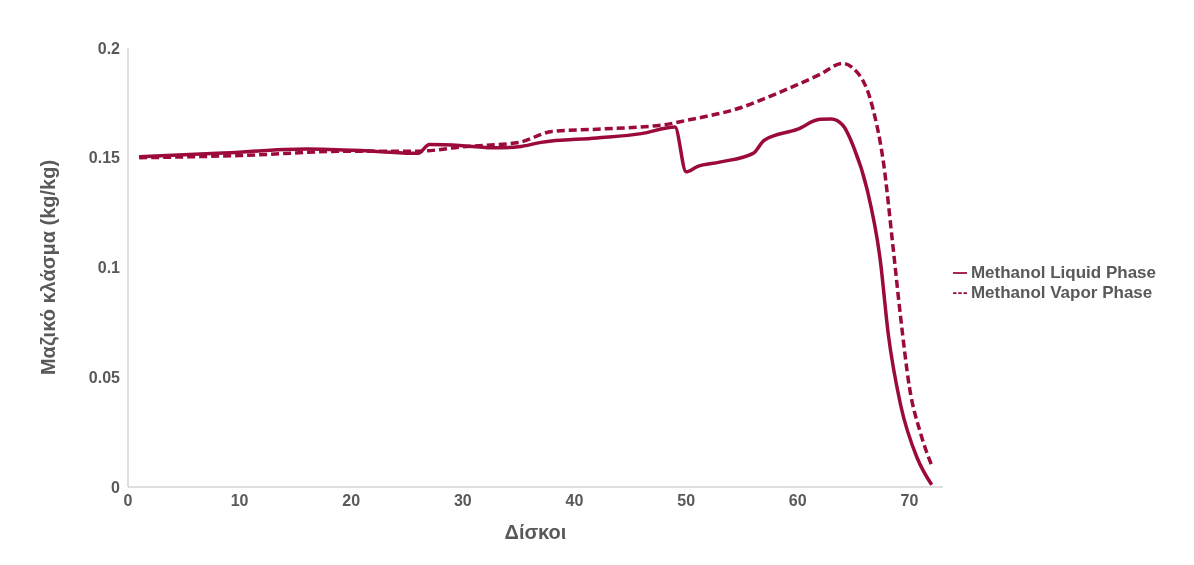 This screenshot has height=565, width=1194. What do you see at coordinates (109, 48) in the screenshot?
I see `y-tick-label: 0.2` at bounding box center [109, 48].